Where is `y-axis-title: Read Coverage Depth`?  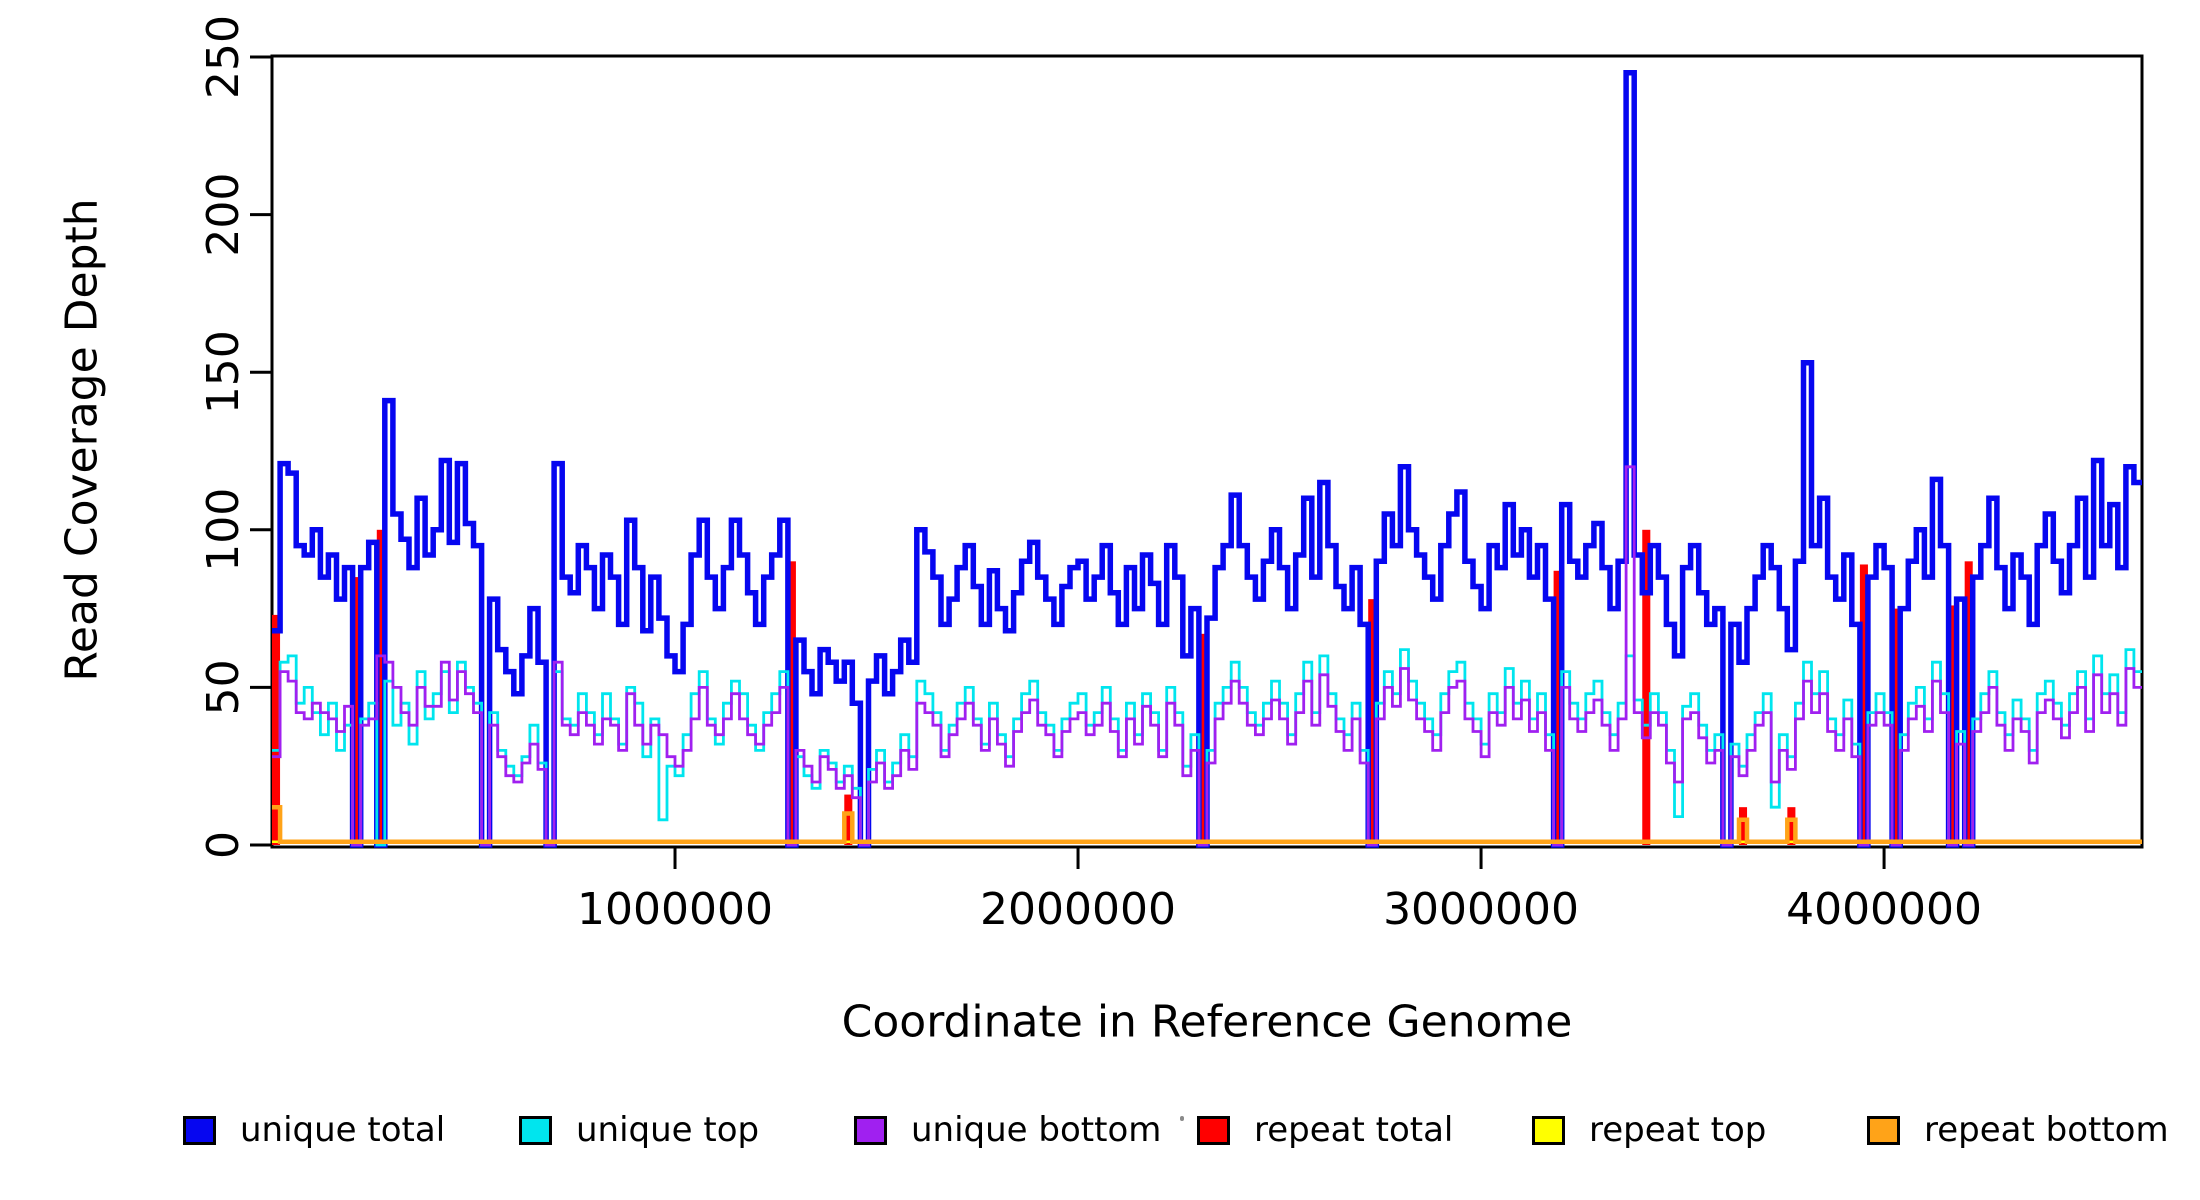
y-axis-title: Read Coverage Depth is located at coordinates (82, 440).